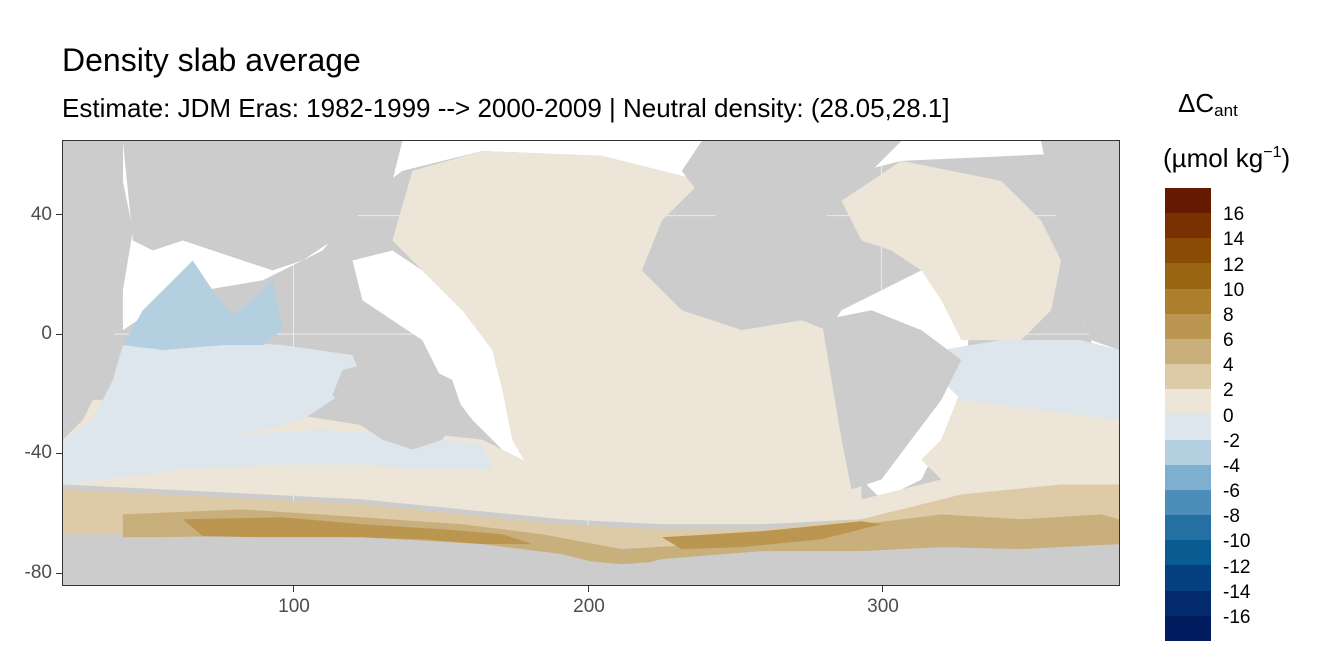 The width and height of the screenshot is (1344, 672). I want to click on antarctic-brown-band, so click(620, 537).